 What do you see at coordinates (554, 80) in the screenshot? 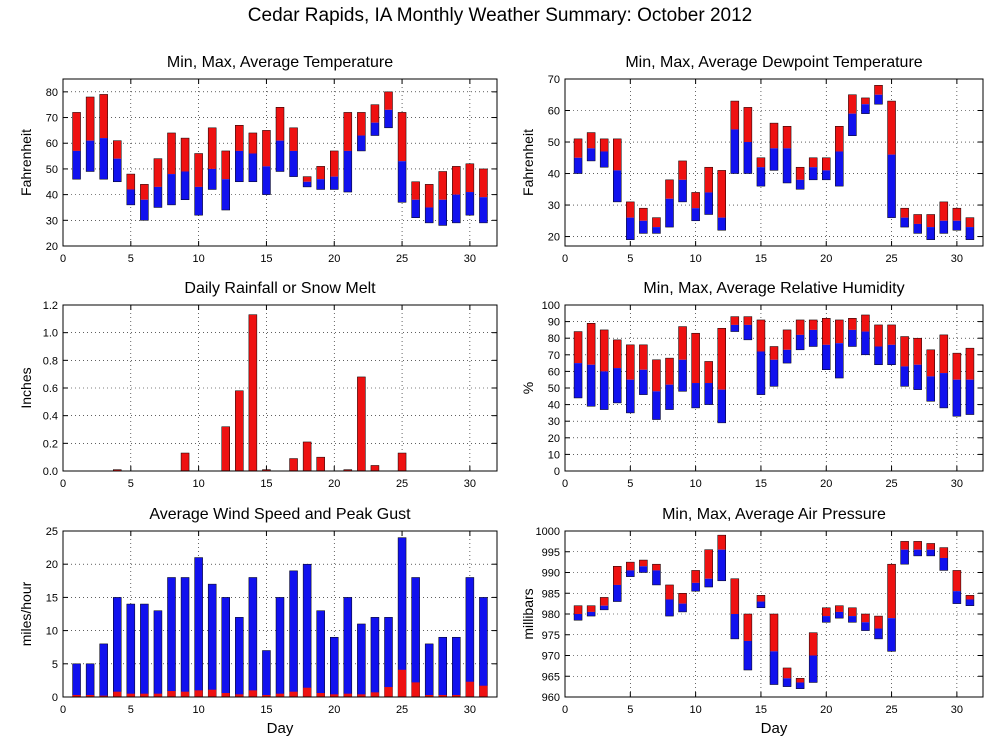
I see `y-tick-label: 70` at bounding box center [554, 80].